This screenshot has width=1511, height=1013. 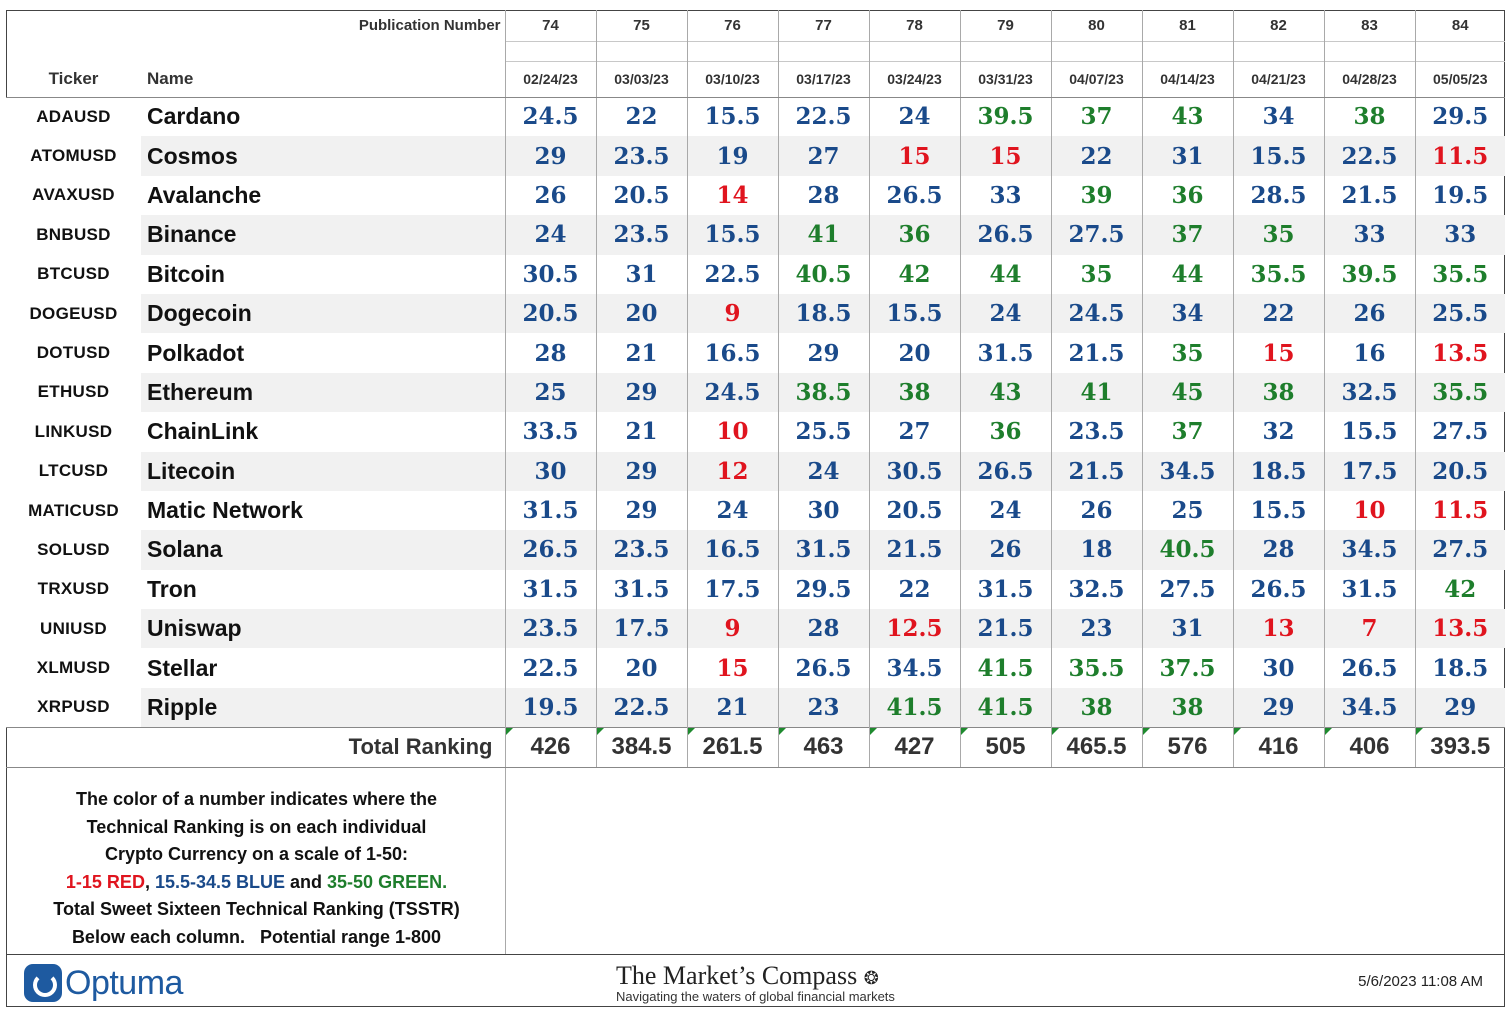 I want to click on name-cell: Avalanche, so click(x=204, y=194).